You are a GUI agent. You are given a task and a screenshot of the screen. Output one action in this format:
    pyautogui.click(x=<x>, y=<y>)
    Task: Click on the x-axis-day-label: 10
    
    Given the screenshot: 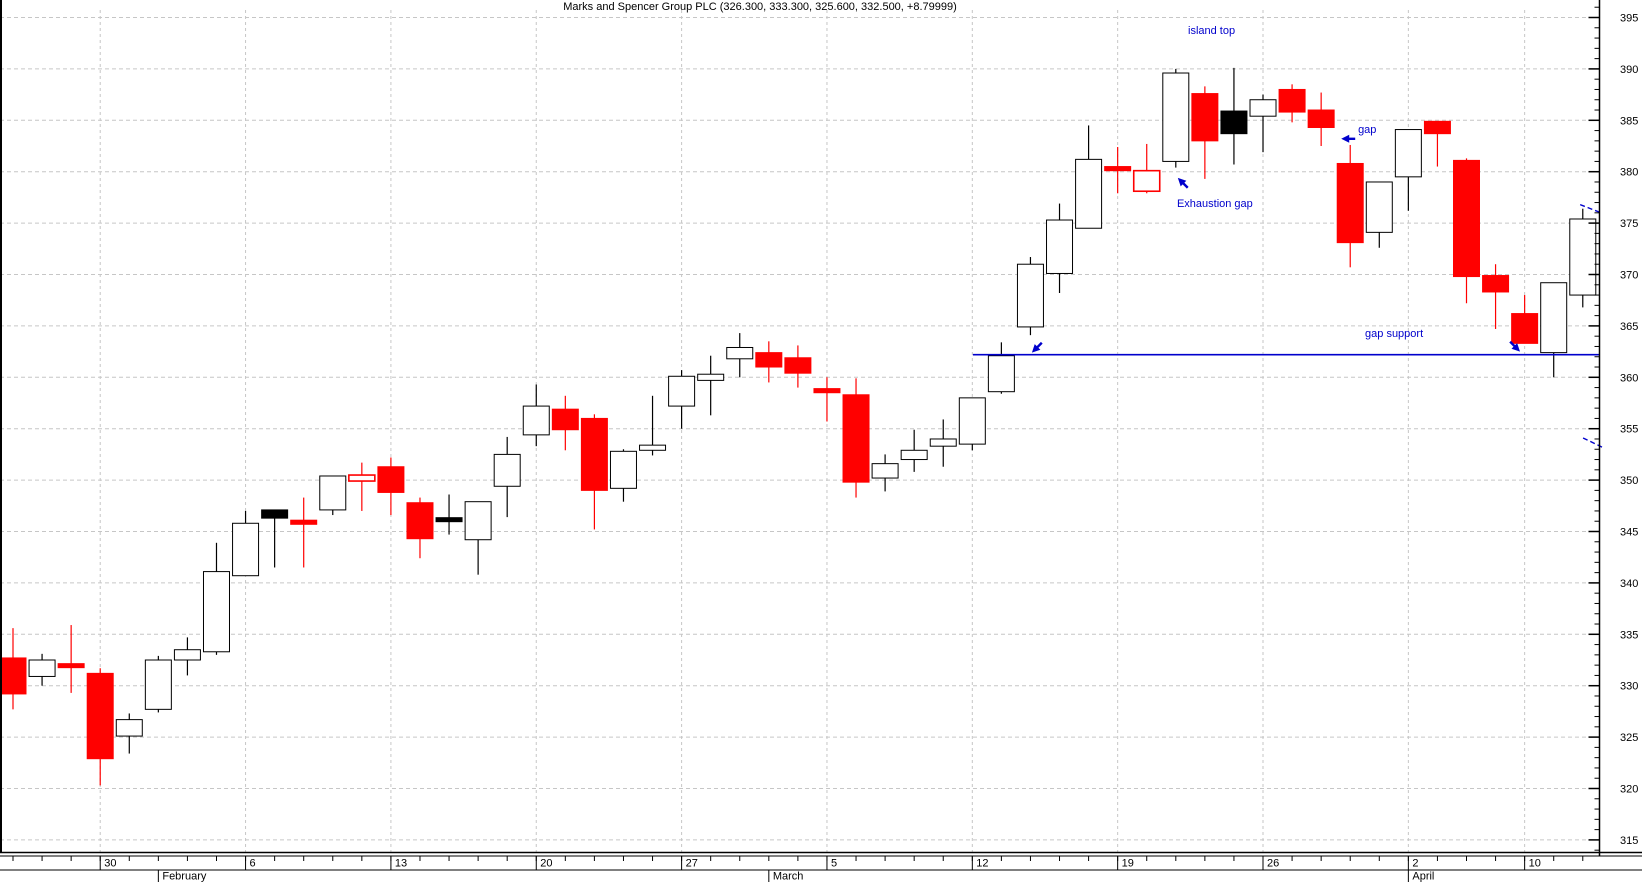 What is the action you would take?
    pyautogui.click(x=1535, y=864)
    